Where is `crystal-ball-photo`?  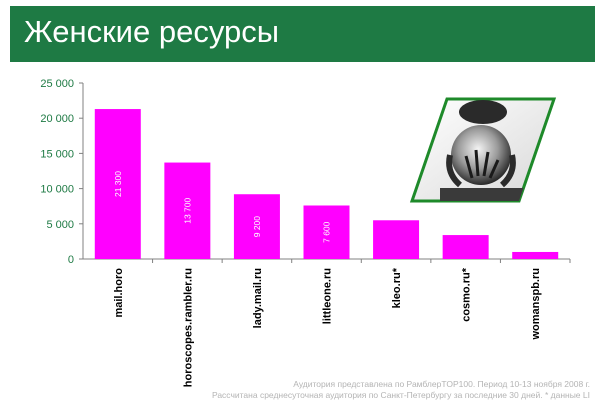 crystal-ball-photo is located at coordinates (483, 150).